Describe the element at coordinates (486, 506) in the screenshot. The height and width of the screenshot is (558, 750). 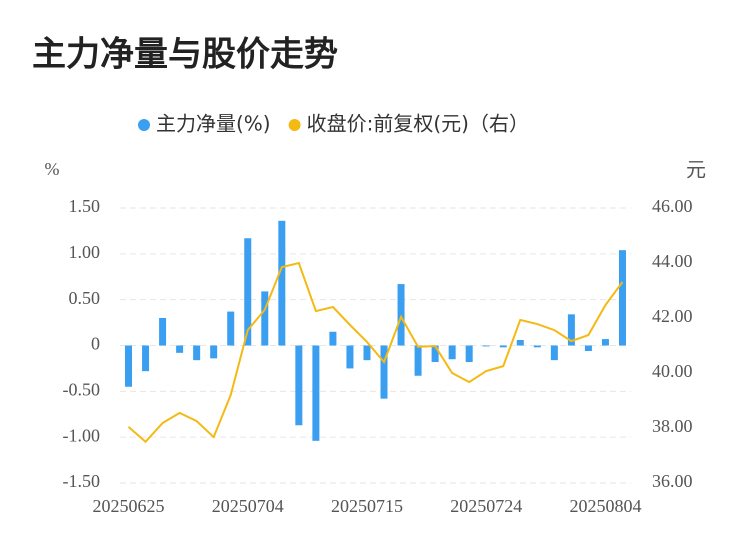
I see `x-tick-label: 20250724` at that location.